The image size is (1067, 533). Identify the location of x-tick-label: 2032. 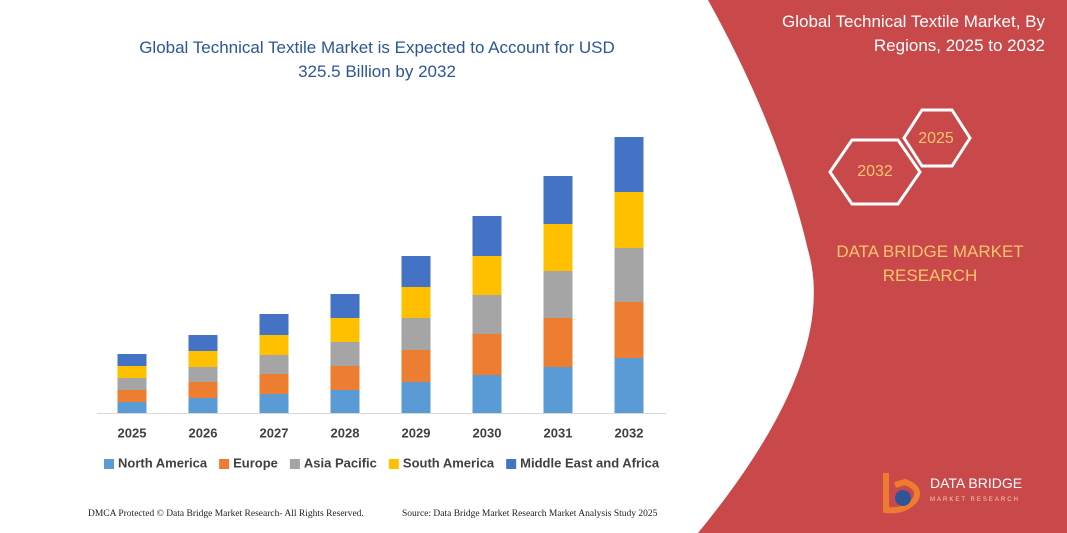
(629, 432).